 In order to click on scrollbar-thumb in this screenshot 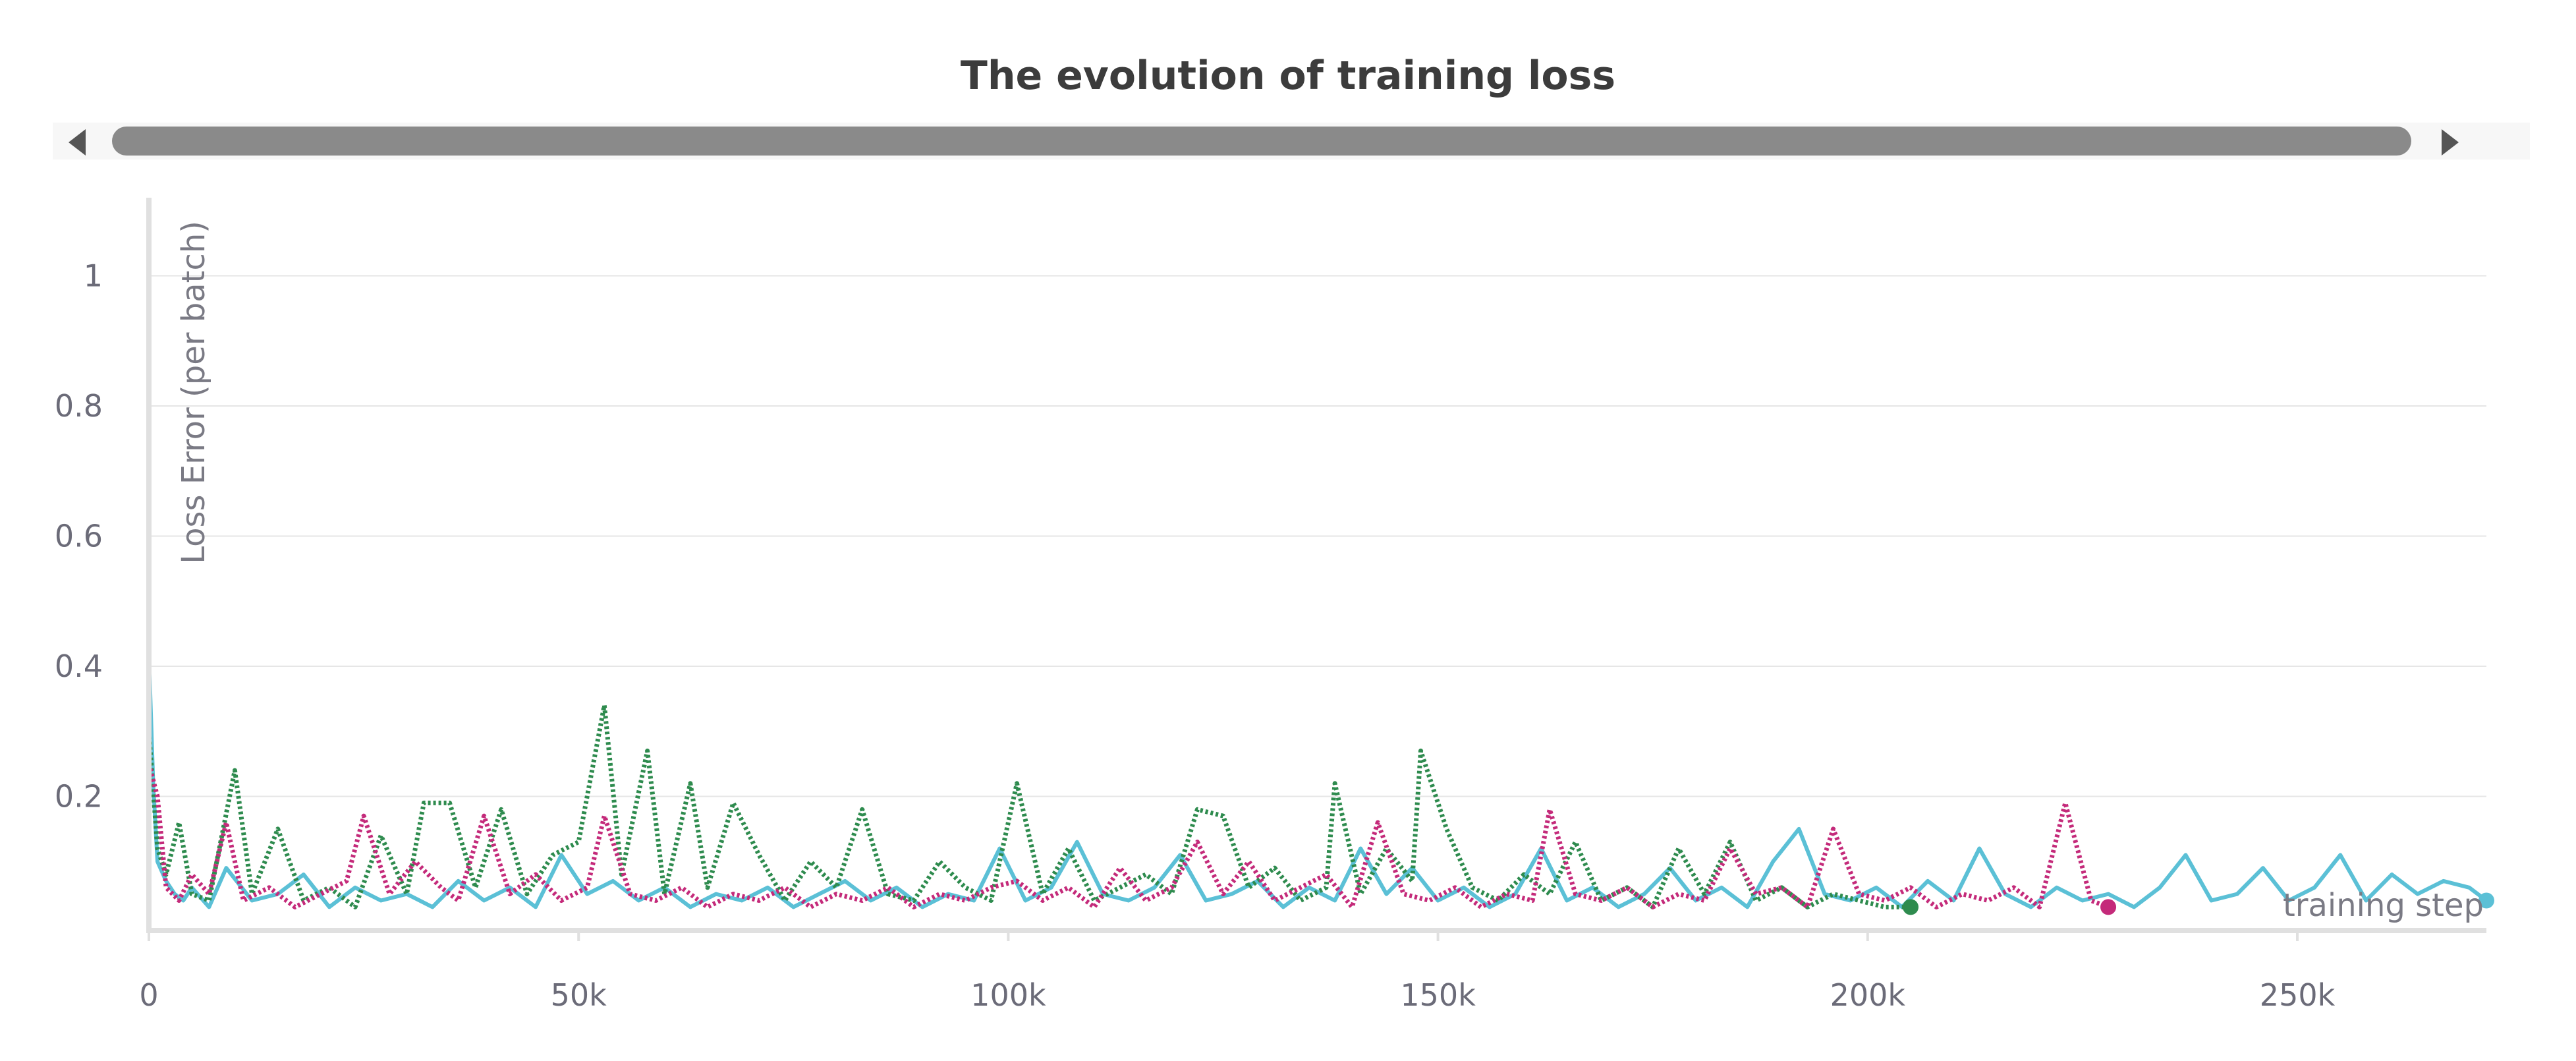, I will do `click(1261, 141)`.